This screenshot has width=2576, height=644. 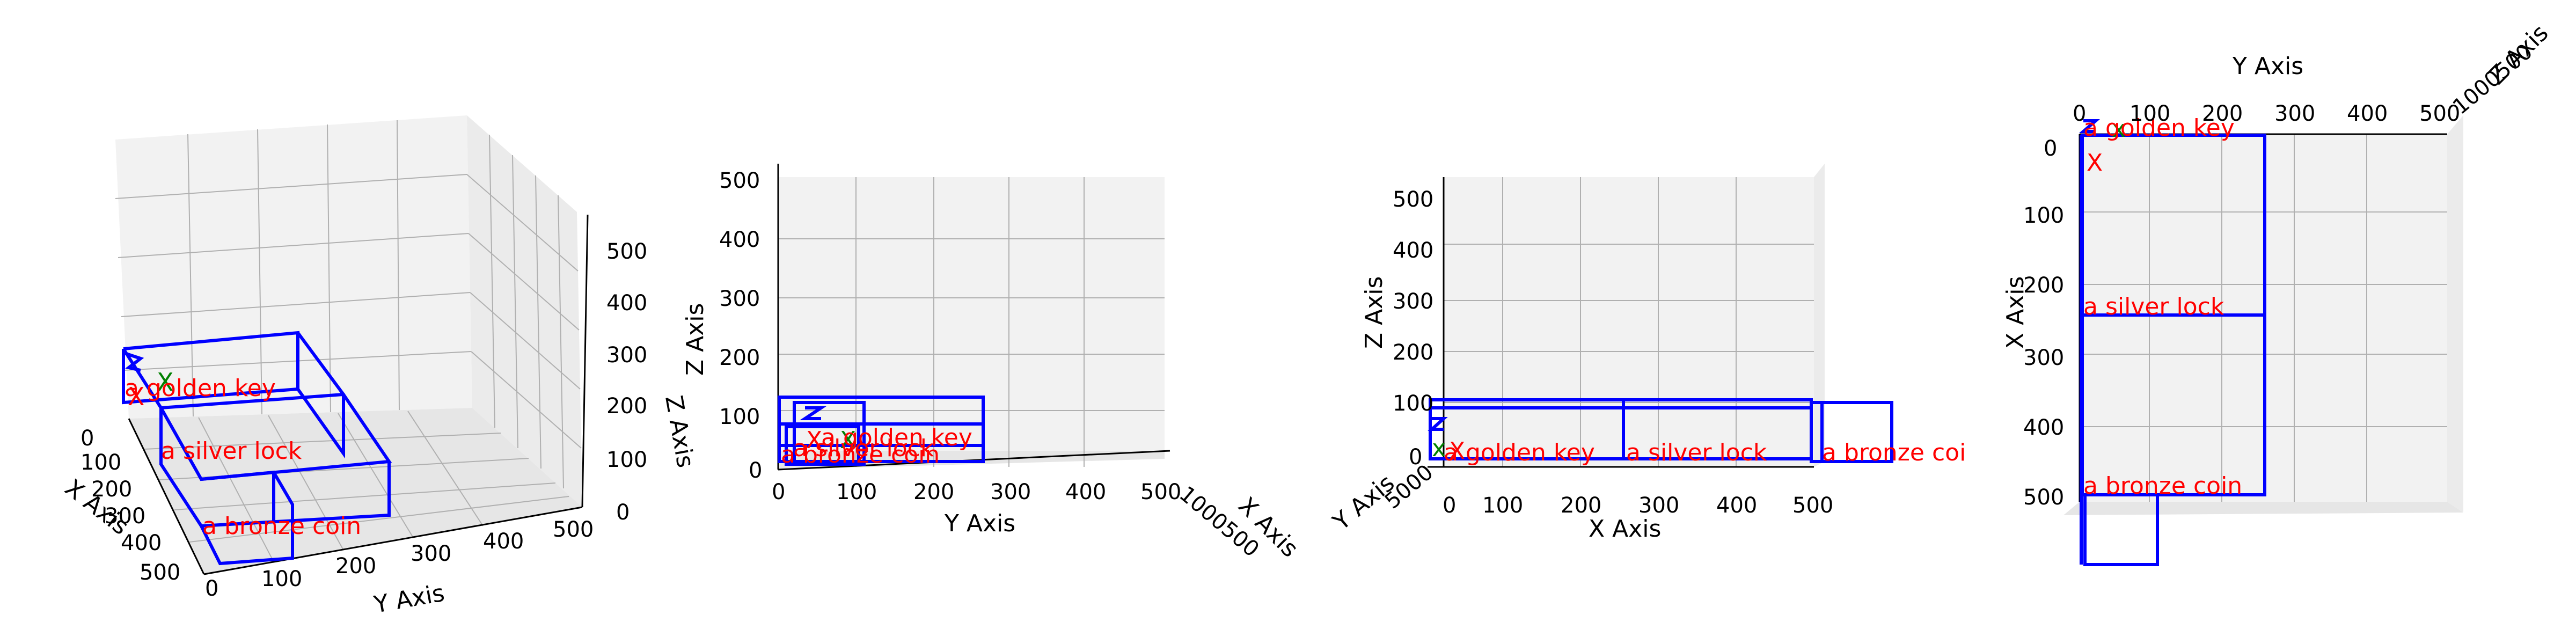 What do you see at coordinates (1658, 505) in the screenshot?
I see `p3-xtick: 300` at bounding box center [1658, 505].